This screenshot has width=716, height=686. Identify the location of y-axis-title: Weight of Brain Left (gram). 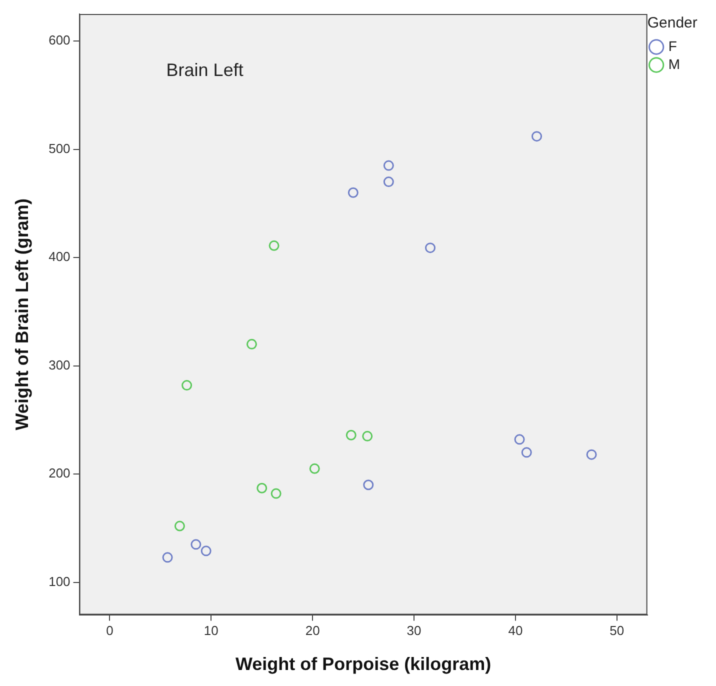
(22, 314).